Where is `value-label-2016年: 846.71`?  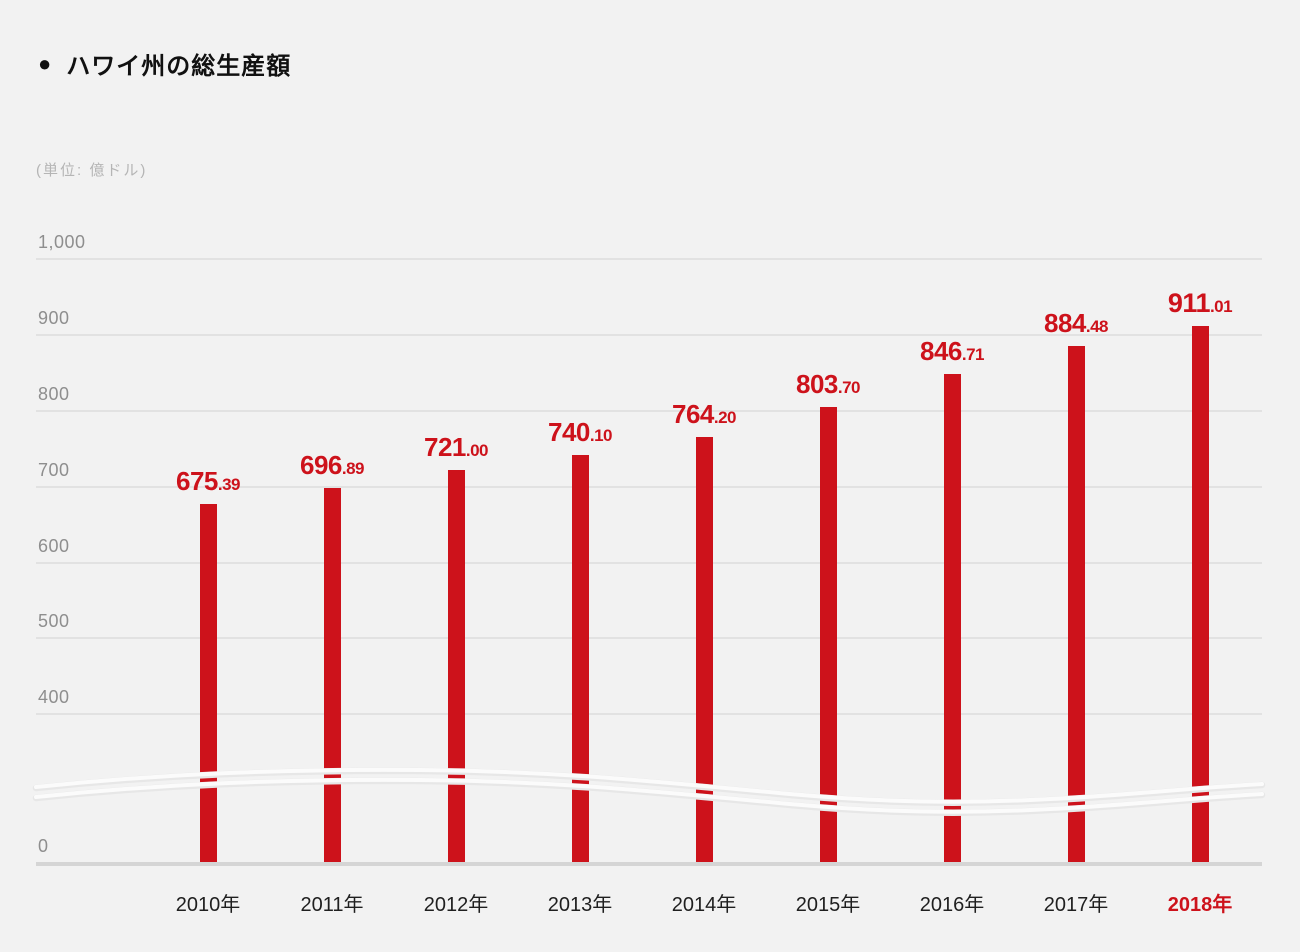 value-label-2016年: 846.71 is located at coordinates (952, 351).